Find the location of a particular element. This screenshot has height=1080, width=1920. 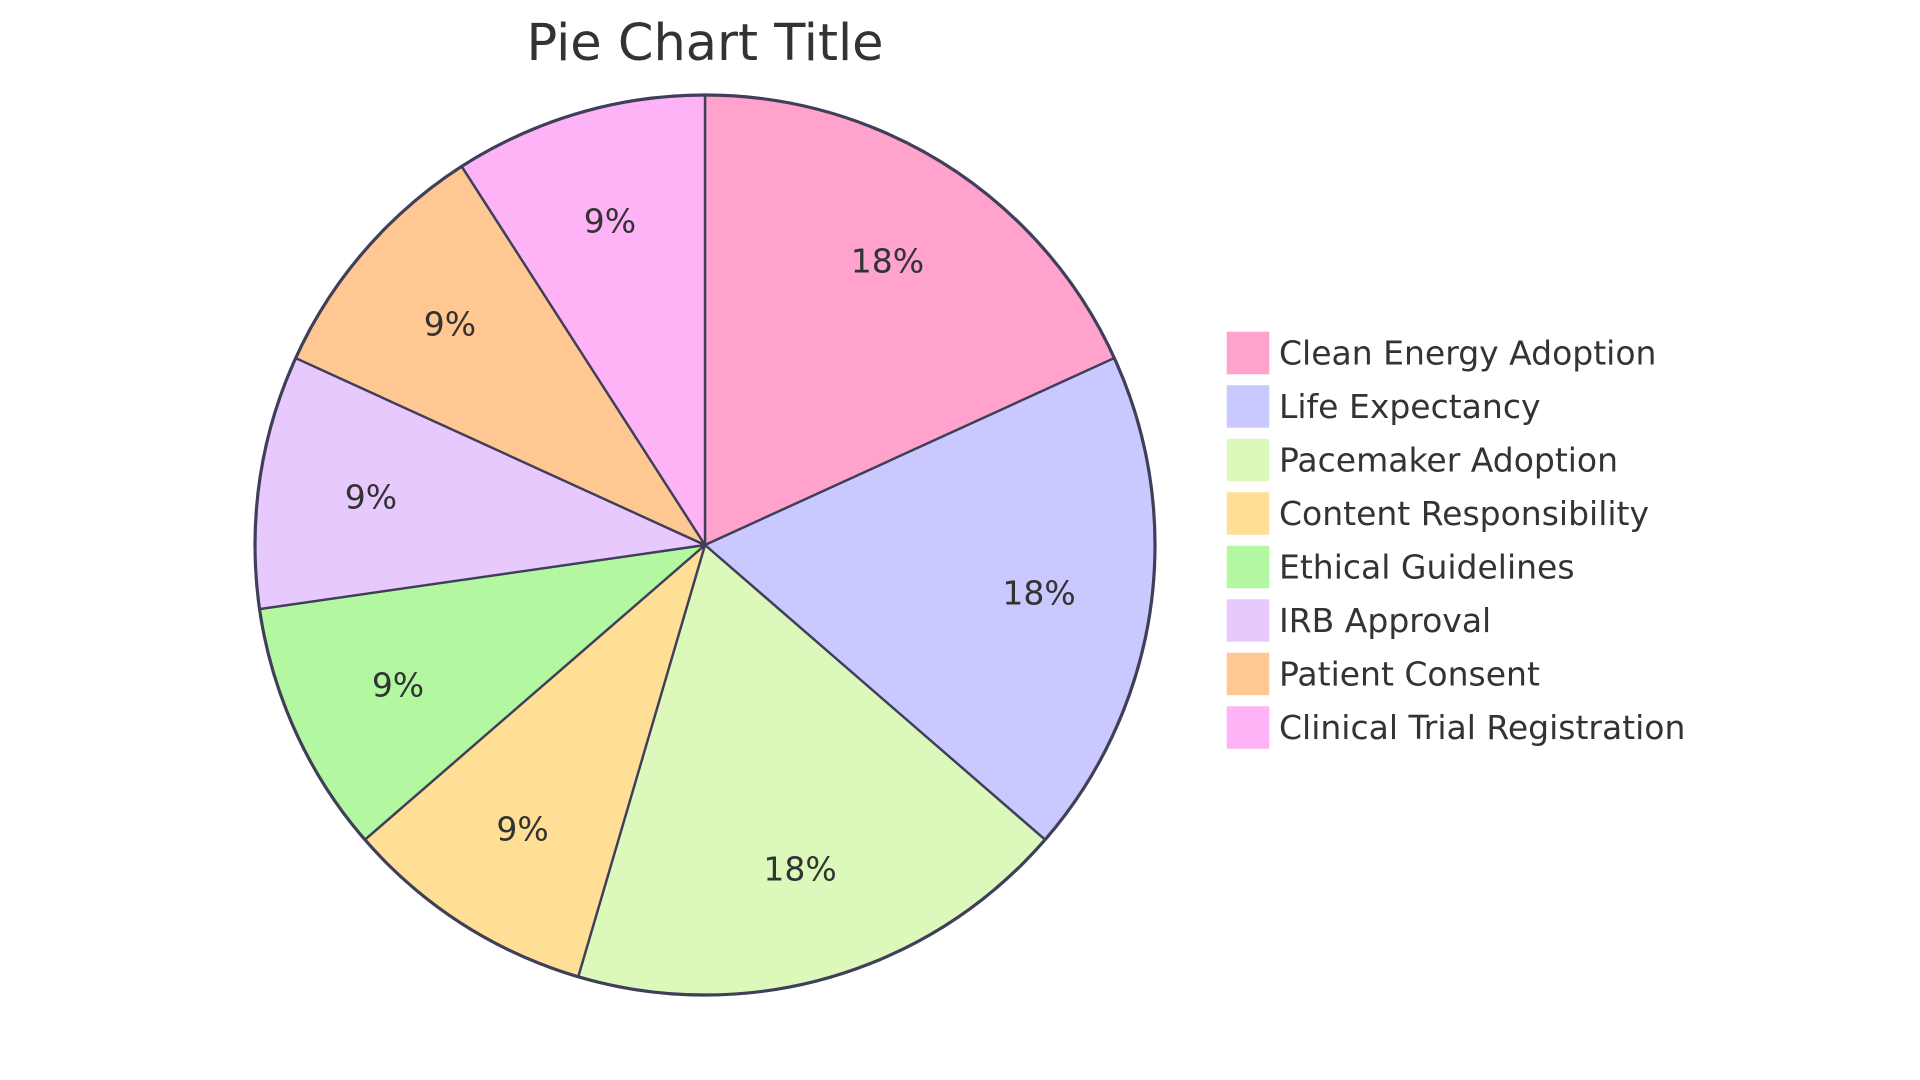

legend-label-ethical-guidelines: Ethical Guidelines is located at coordinates (1427, 567).